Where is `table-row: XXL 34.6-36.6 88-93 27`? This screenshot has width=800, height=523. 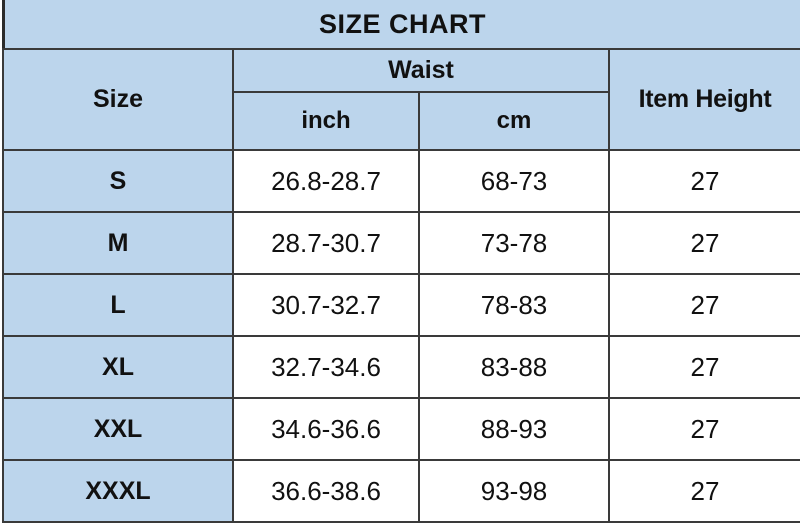 table-row: XXL 34.6-36.6 88-93 27 is located at coordinates (401, 429).